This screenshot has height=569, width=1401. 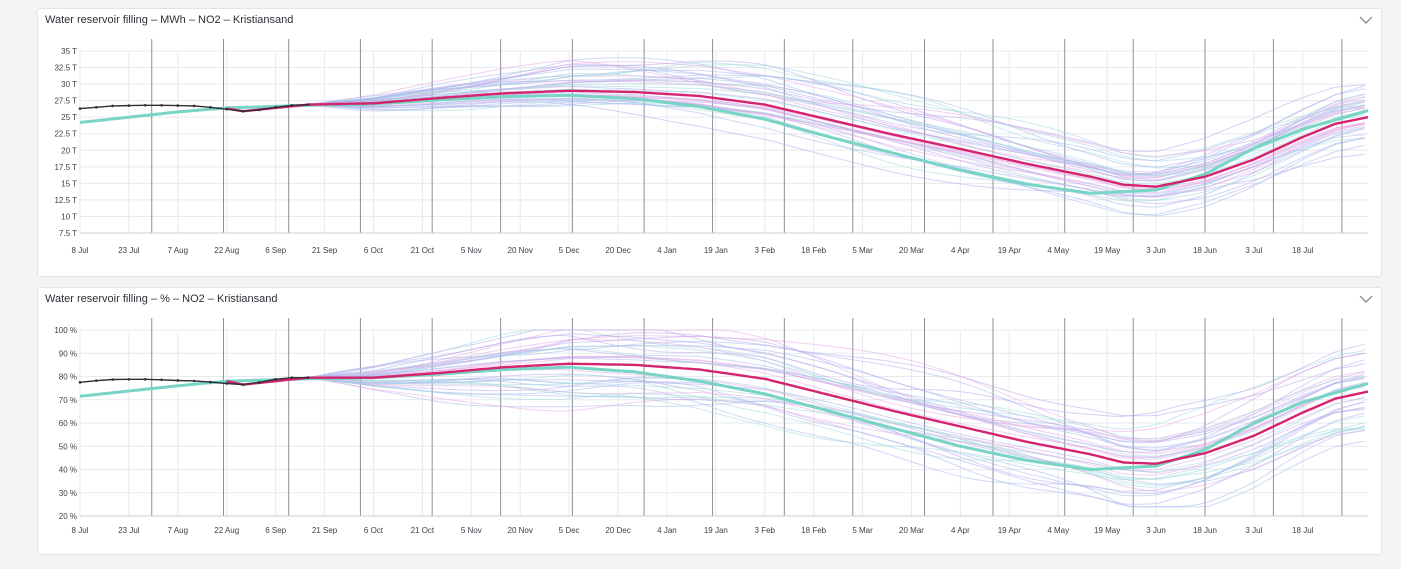 I want to click on x-tick-label: 3 Jun, so click(x=1156, y=530).